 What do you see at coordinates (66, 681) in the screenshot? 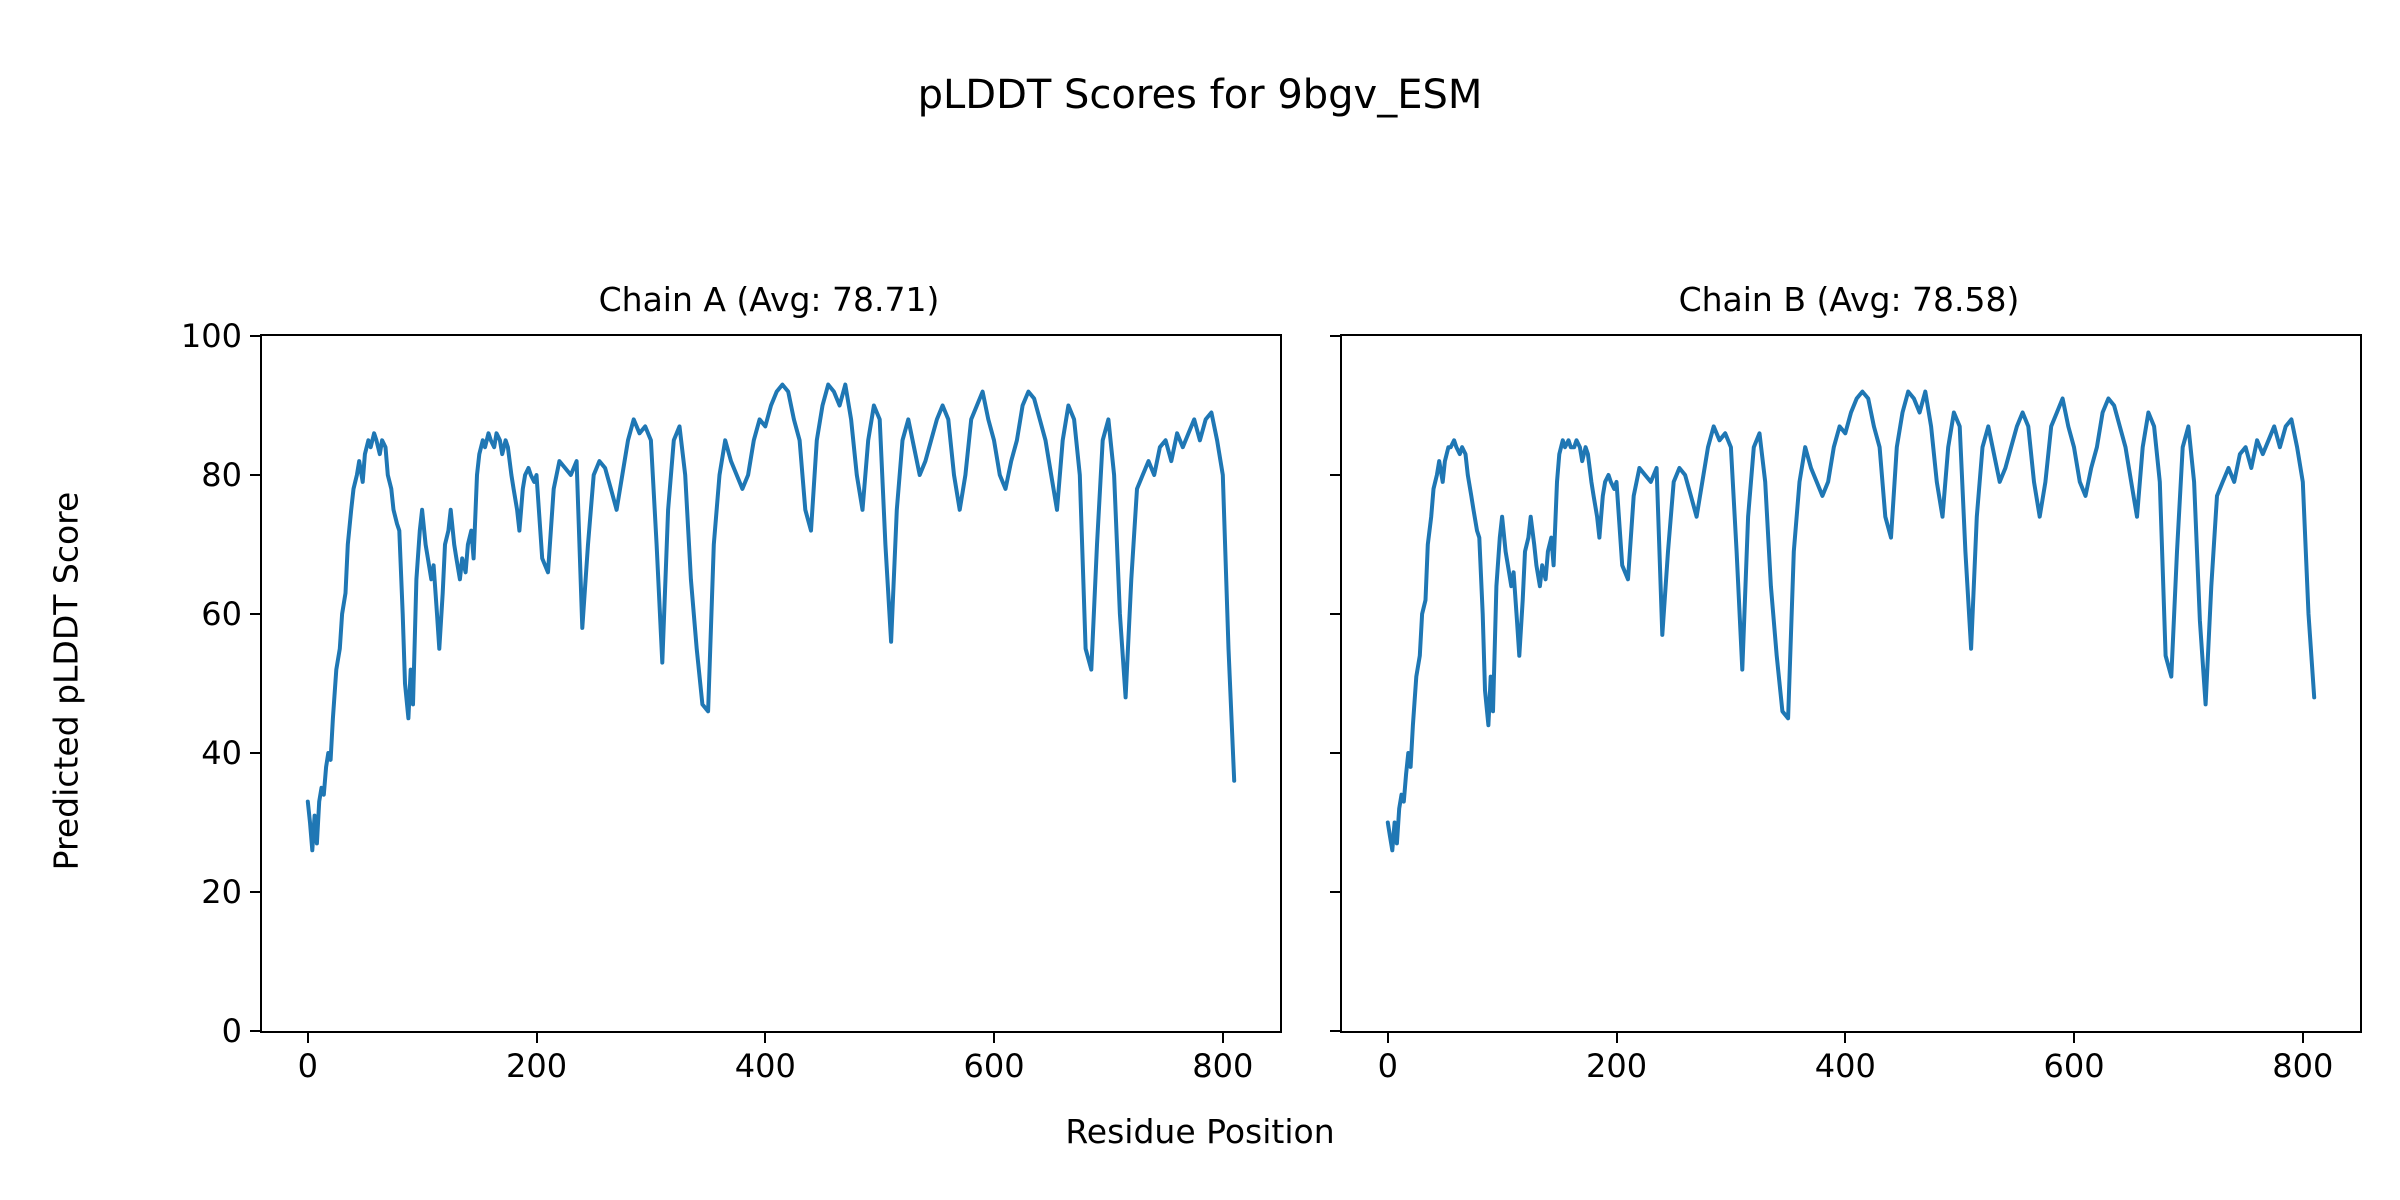
I see `y-axis-label: Predicted pLDDT Score` at bounding box center [66, 681].